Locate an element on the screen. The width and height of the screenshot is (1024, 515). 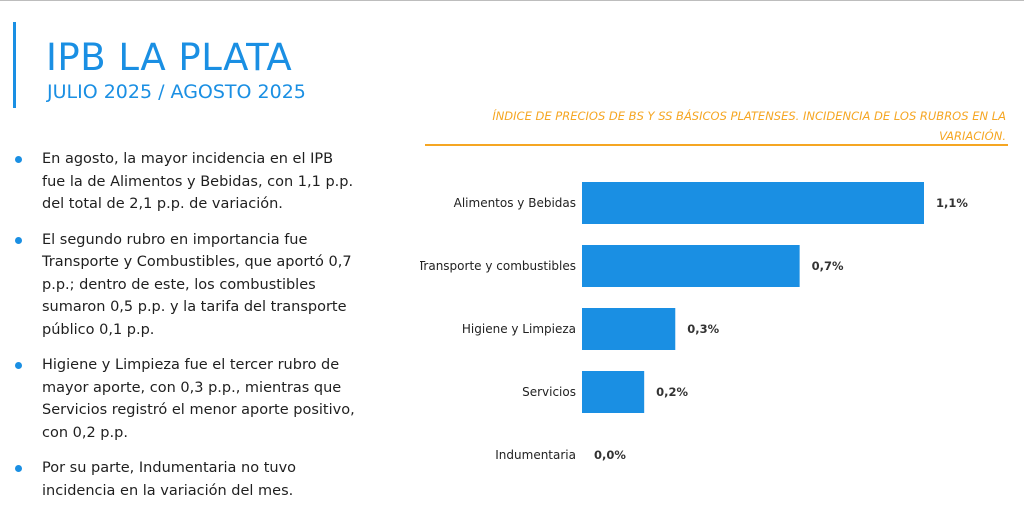
title-accent-bar is located at coordinates (14, 65).